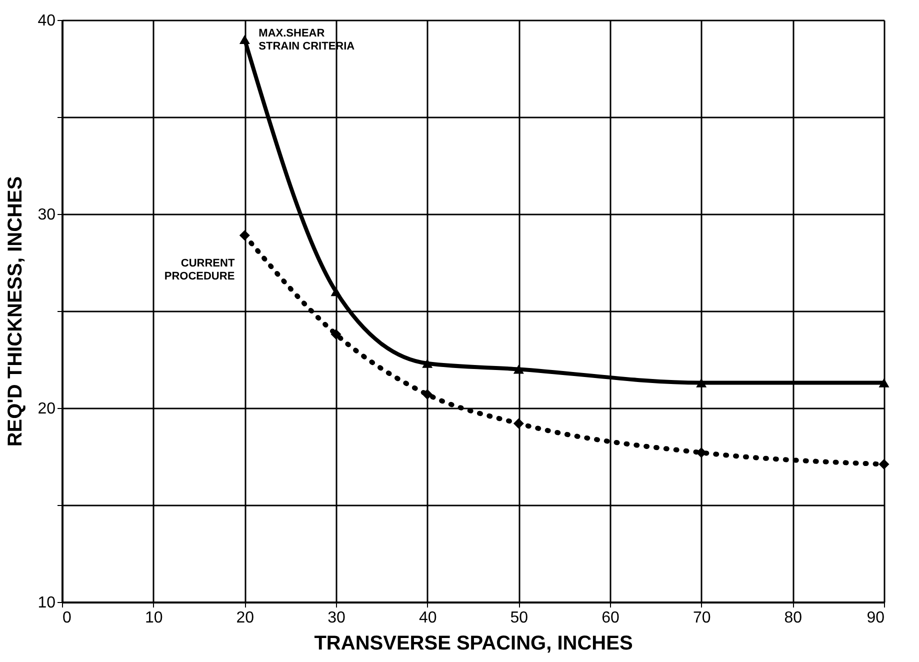  What do you see at coordinates (153, 618) in the screenshot?
I see `x-tick-label: 10` at bounding box center [153, 618].